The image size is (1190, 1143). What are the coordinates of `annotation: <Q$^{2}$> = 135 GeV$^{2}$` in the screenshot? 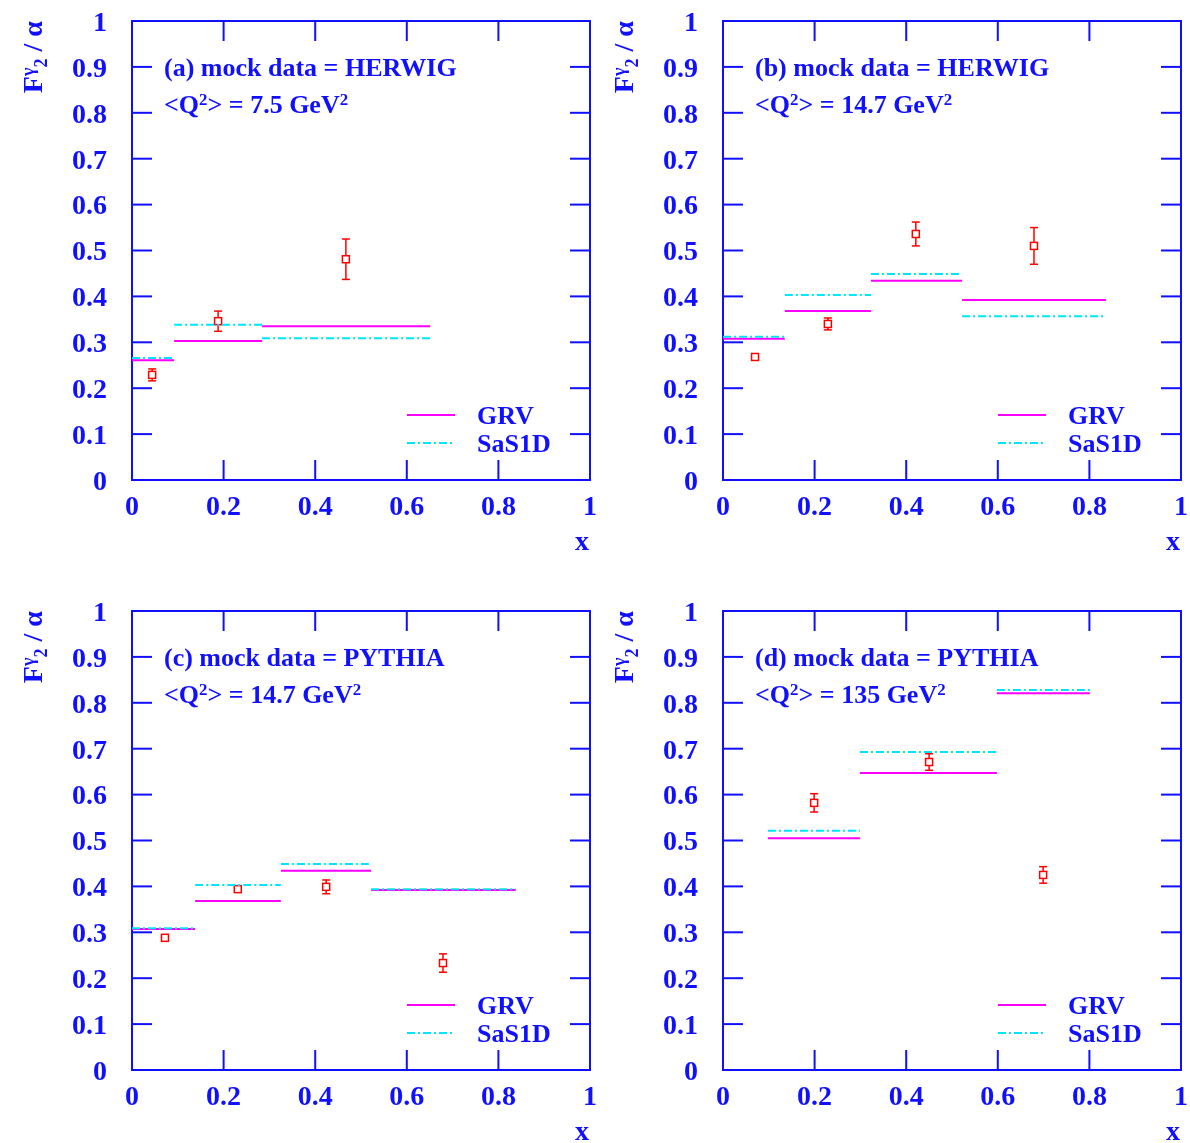 It's located at (850, 694).